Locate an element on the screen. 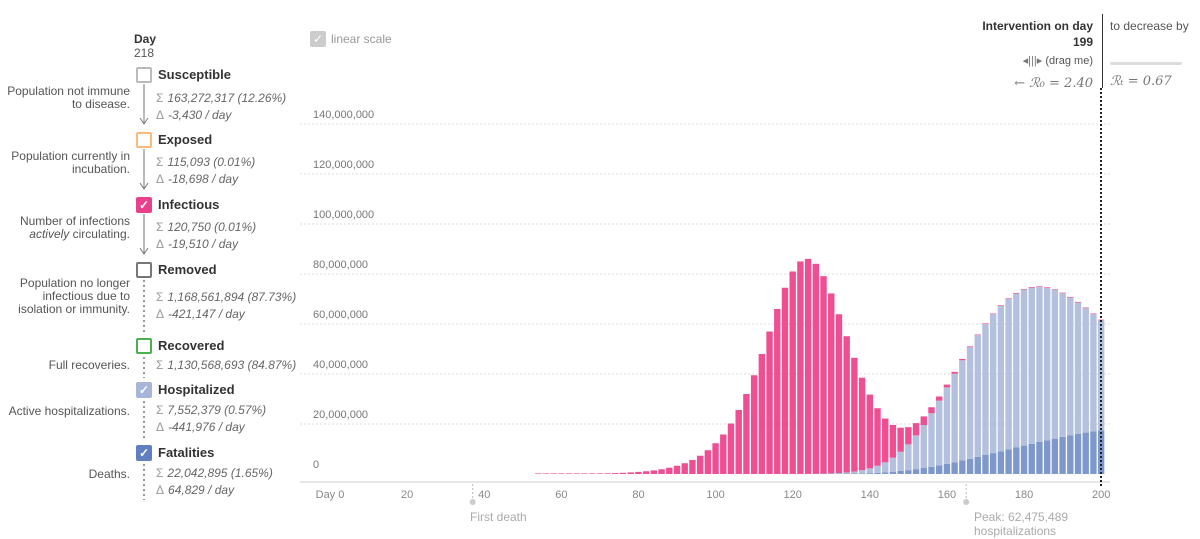 Image resolution: width=1200 pixels, height=539 pixels. recovered-checkbox is located at coordinates (144, 346).